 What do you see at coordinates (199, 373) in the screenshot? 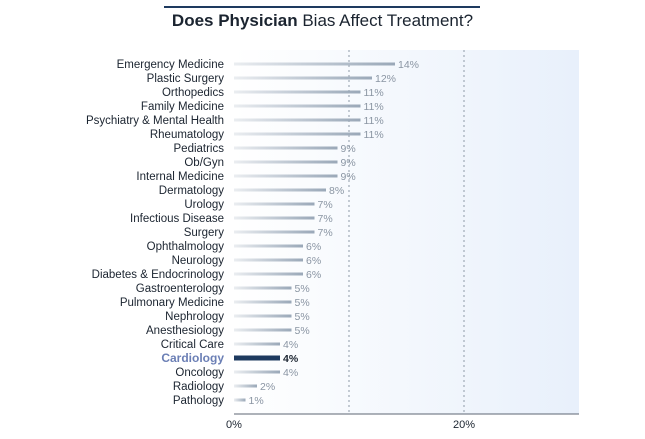
I see `category-label: Oncology` at bounding box center [199, 373].